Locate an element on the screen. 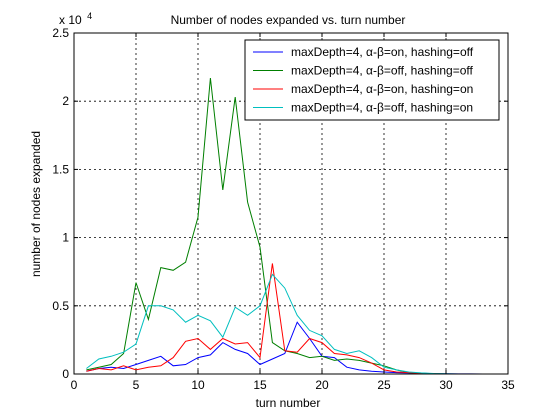 This screenshot has height=420, width=560. x-axis-title: turn number is located at coordinates (288, 403).